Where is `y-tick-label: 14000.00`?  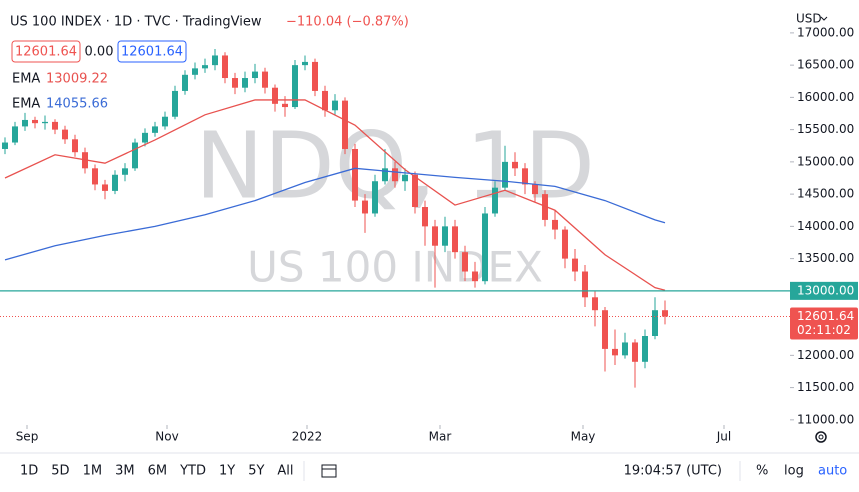 y-tick-label: 14000.00 is located at coordinates (825, 226).